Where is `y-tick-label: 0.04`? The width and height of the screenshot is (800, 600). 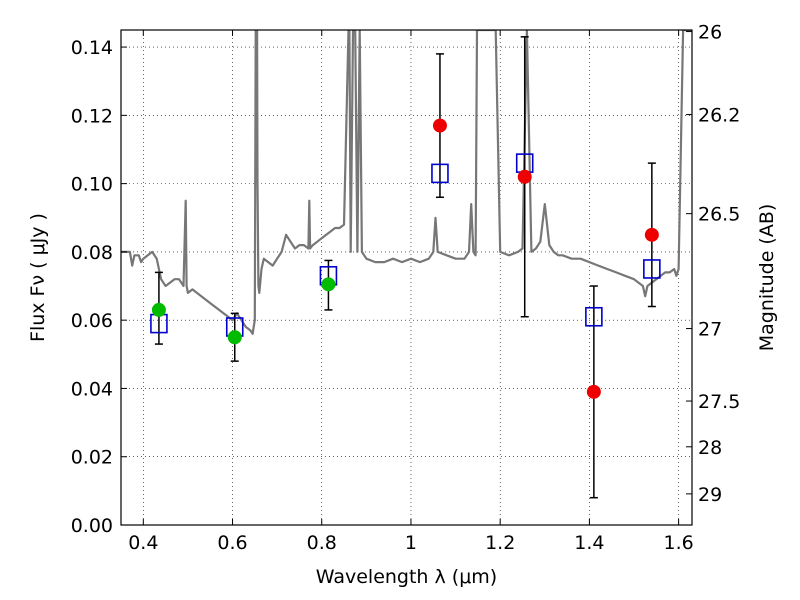 y-tick-label: 0.04 is located at coordinates (92, 389).